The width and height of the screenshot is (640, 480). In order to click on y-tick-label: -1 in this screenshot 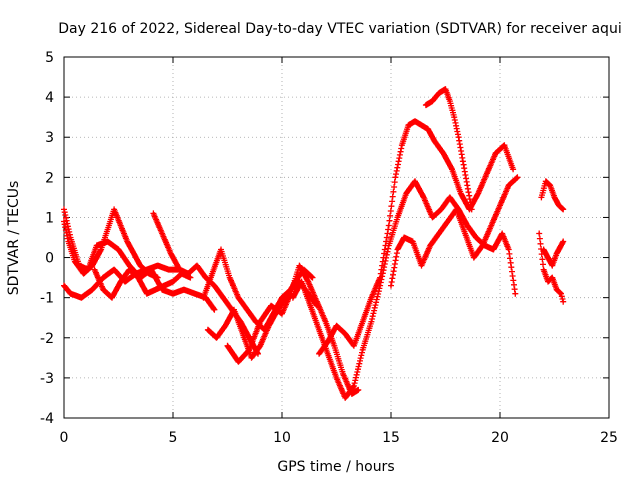, I will do `click(47, 299)`.